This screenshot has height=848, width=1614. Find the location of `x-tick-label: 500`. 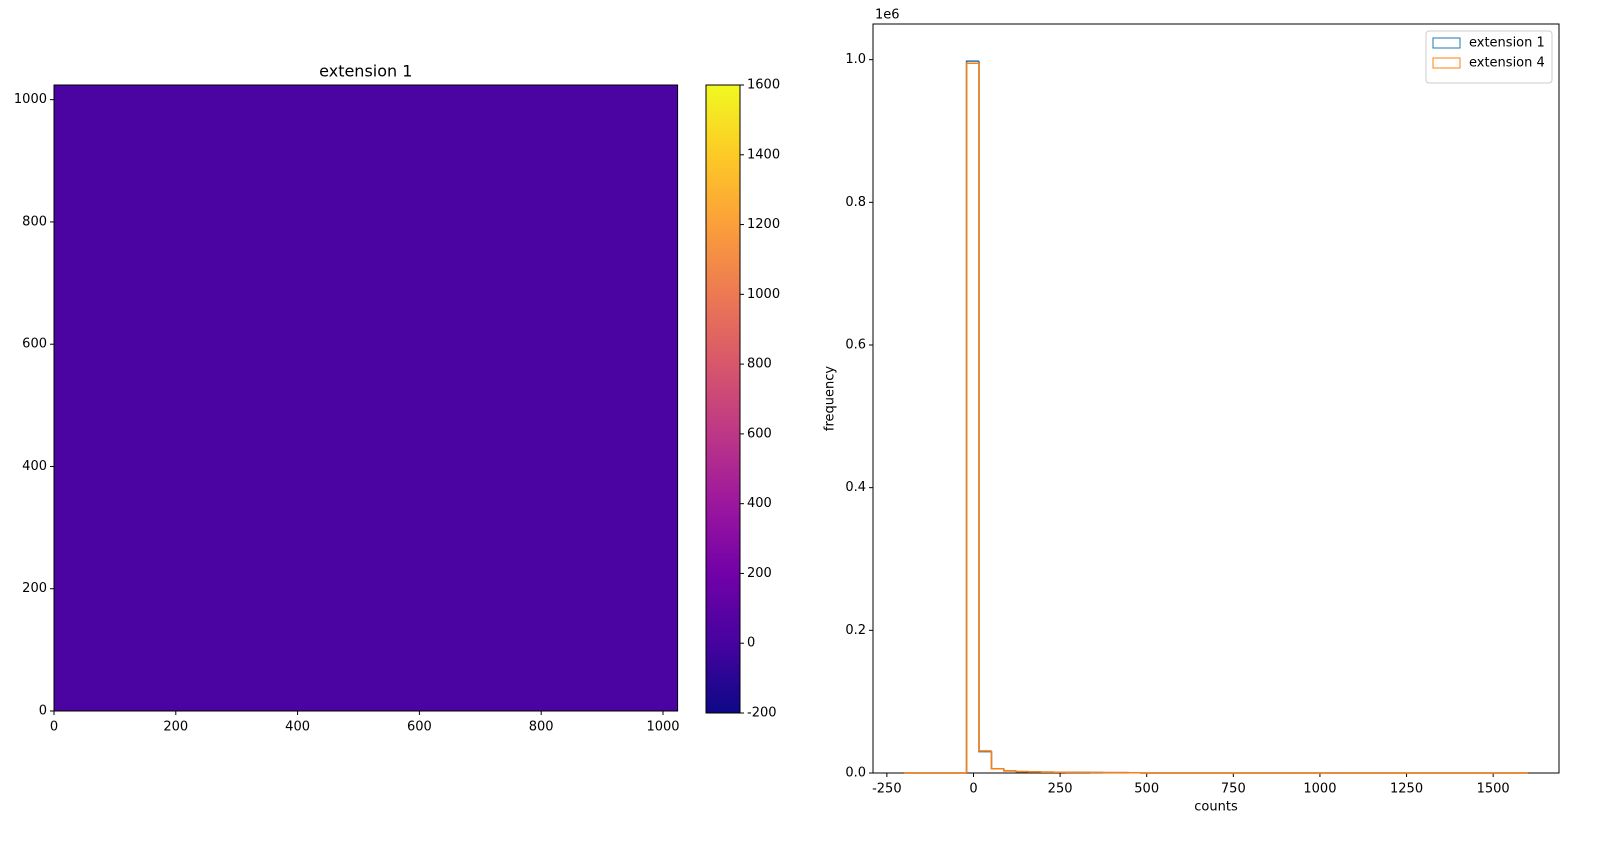

x-tick-label: 500 is located at coordinates (1146, 789).